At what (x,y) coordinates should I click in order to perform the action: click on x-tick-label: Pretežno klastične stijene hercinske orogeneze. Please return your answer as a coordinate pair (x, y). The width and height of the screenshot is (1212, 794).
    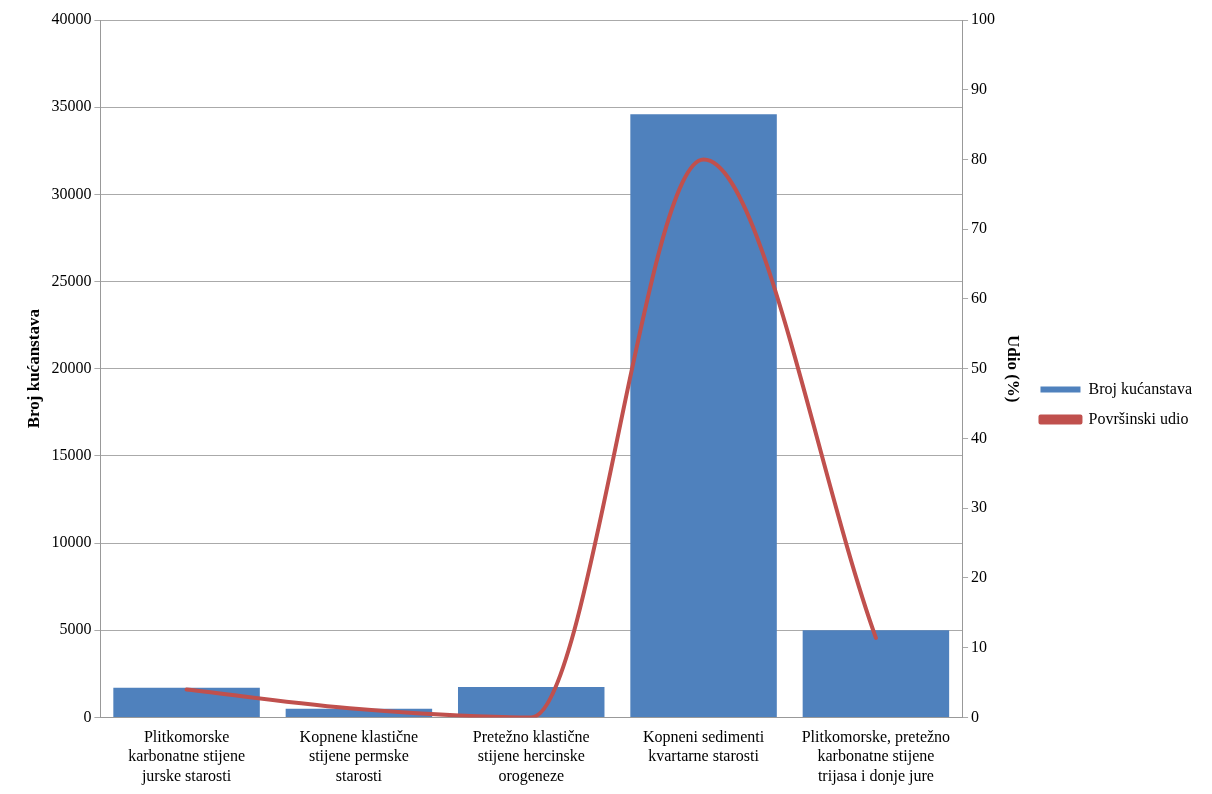
    Looking at the image, I should click on (531, 756).